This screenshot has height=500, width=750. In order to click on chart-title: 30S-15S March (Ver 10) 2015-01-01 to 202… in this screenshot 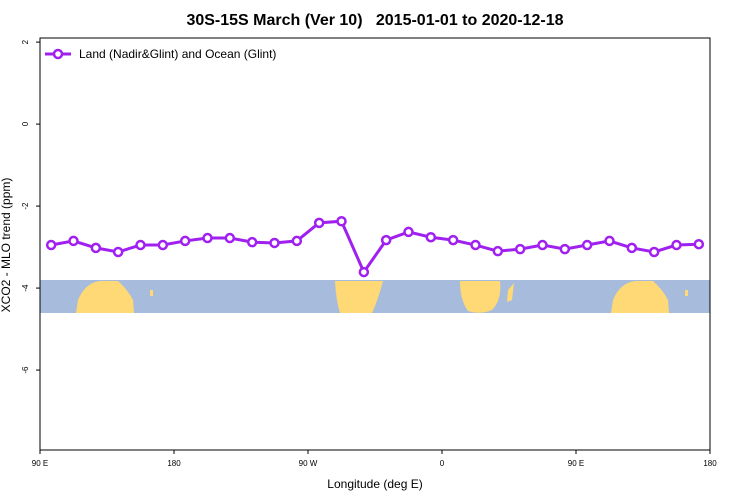, I will do `click(374, 20)`.